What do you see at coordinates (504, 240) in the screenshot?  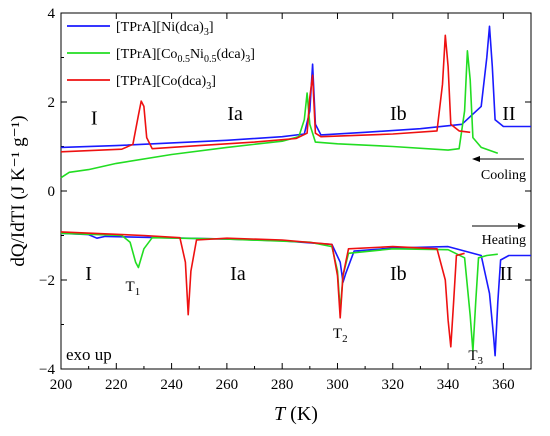 I see `heating-label: Heating` at bounding box center [504, 240].